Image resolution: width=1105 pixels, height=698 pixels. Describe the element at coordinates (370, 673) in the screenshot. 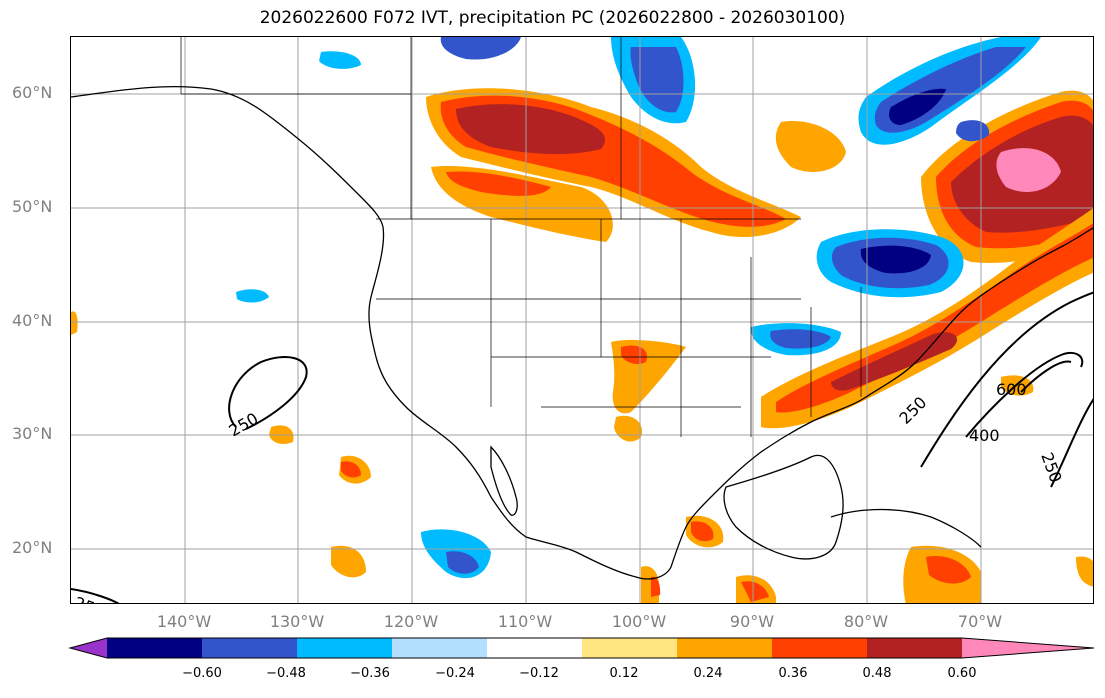

I see `colorbar-tick-2: −0.36` at that location.